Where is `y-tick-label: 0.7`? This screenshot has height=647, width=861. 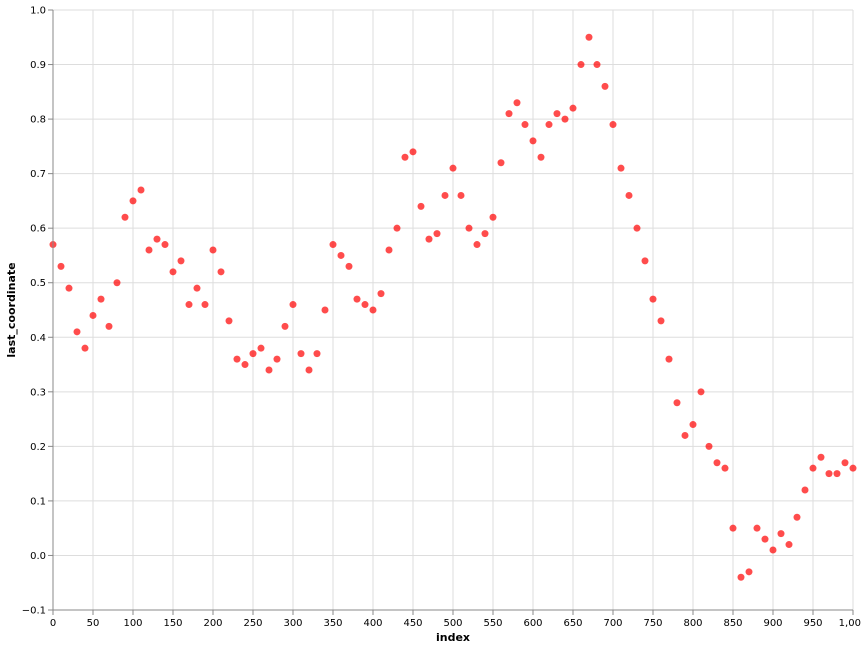
y-tick-label: 0.7 is located at coordinates (38, 174).